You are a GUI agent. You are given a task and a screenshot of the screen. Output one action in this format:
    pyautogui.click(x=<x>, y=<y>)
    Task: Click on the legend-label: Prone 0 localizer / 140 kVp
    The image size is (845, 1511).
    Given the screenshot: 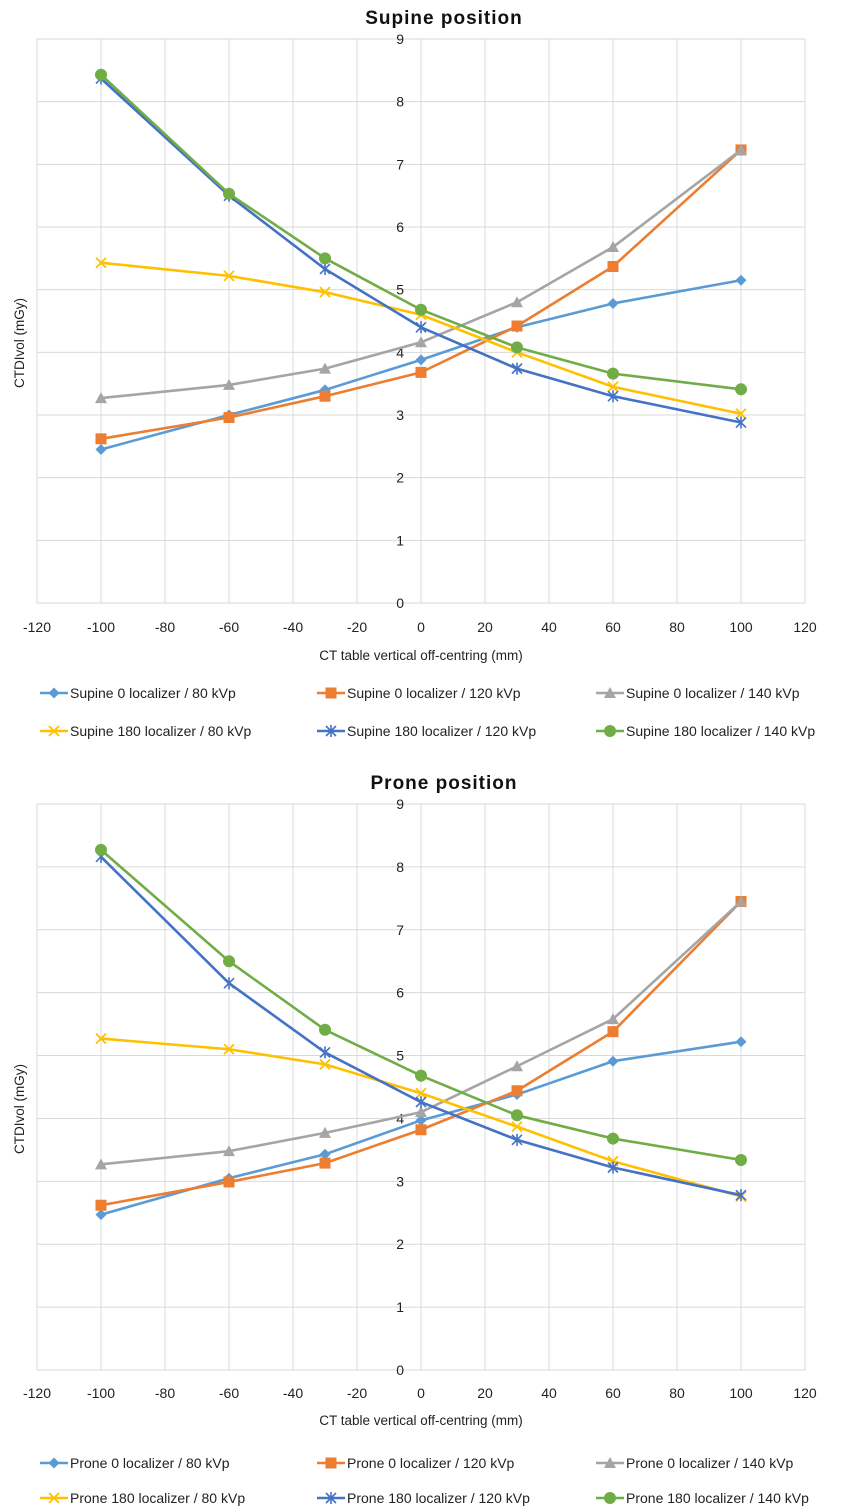 What is the action you would take?
    pyautogui.click(x=710, y=1463)
    